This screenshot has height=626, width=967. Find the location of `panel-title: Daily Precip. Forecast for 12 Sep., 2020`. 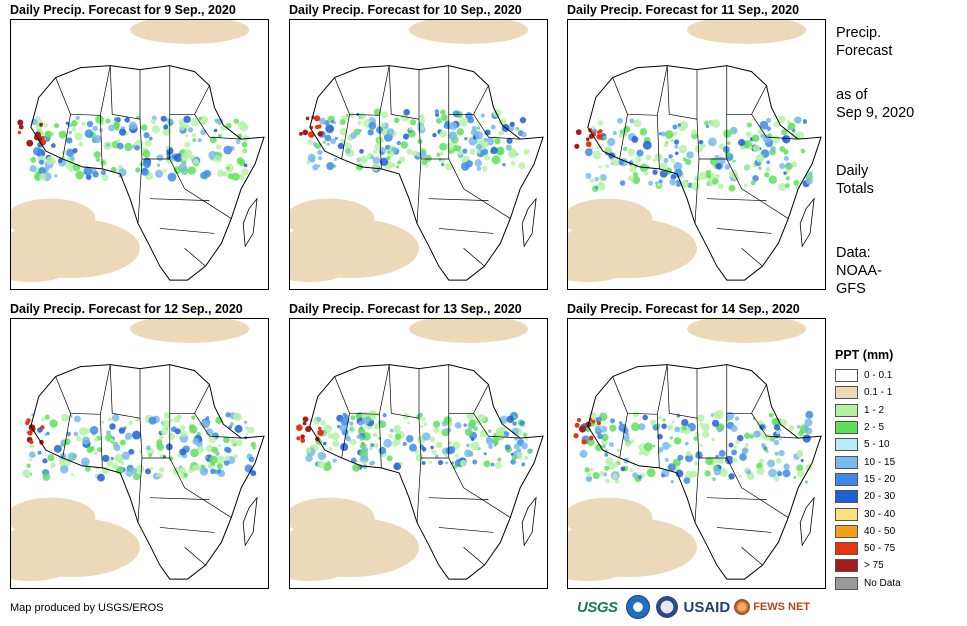

panel-title: Daily Precip. Forecast for 12 Sep., 2020 is located at coordinates (126, 309).